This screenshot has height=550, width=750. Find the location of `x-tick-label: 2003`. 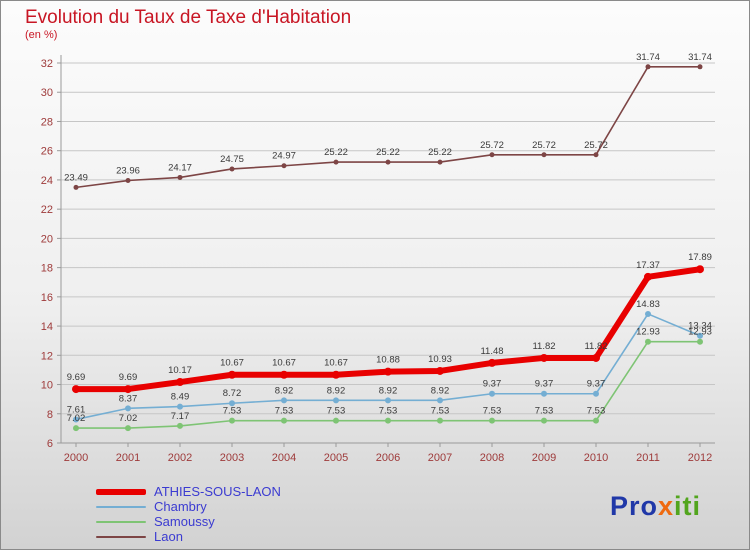

x-tick-label: 2003 is located at coordinates (232, 458).